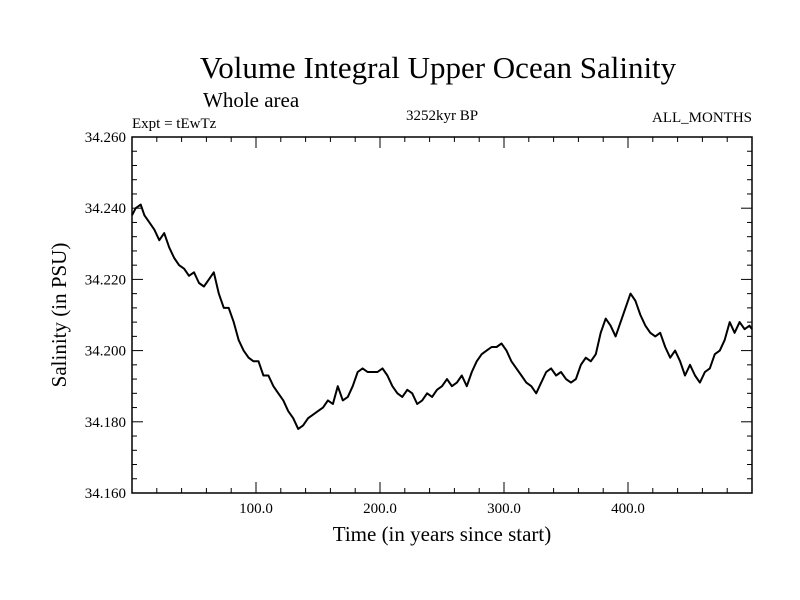  Describe the element at coordinates (442, 534) in the screenshot. I see `x-axis-label: Time (in years since start)` at that location.